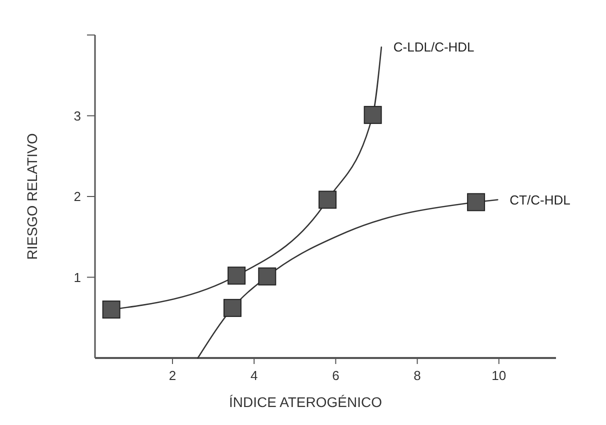 The height and width of the screenshot is (425, 606). What do you see at coordinates (417, 375) in the screenshot?
I see `x-tick-label: 8` at bounding box center [417, 375].